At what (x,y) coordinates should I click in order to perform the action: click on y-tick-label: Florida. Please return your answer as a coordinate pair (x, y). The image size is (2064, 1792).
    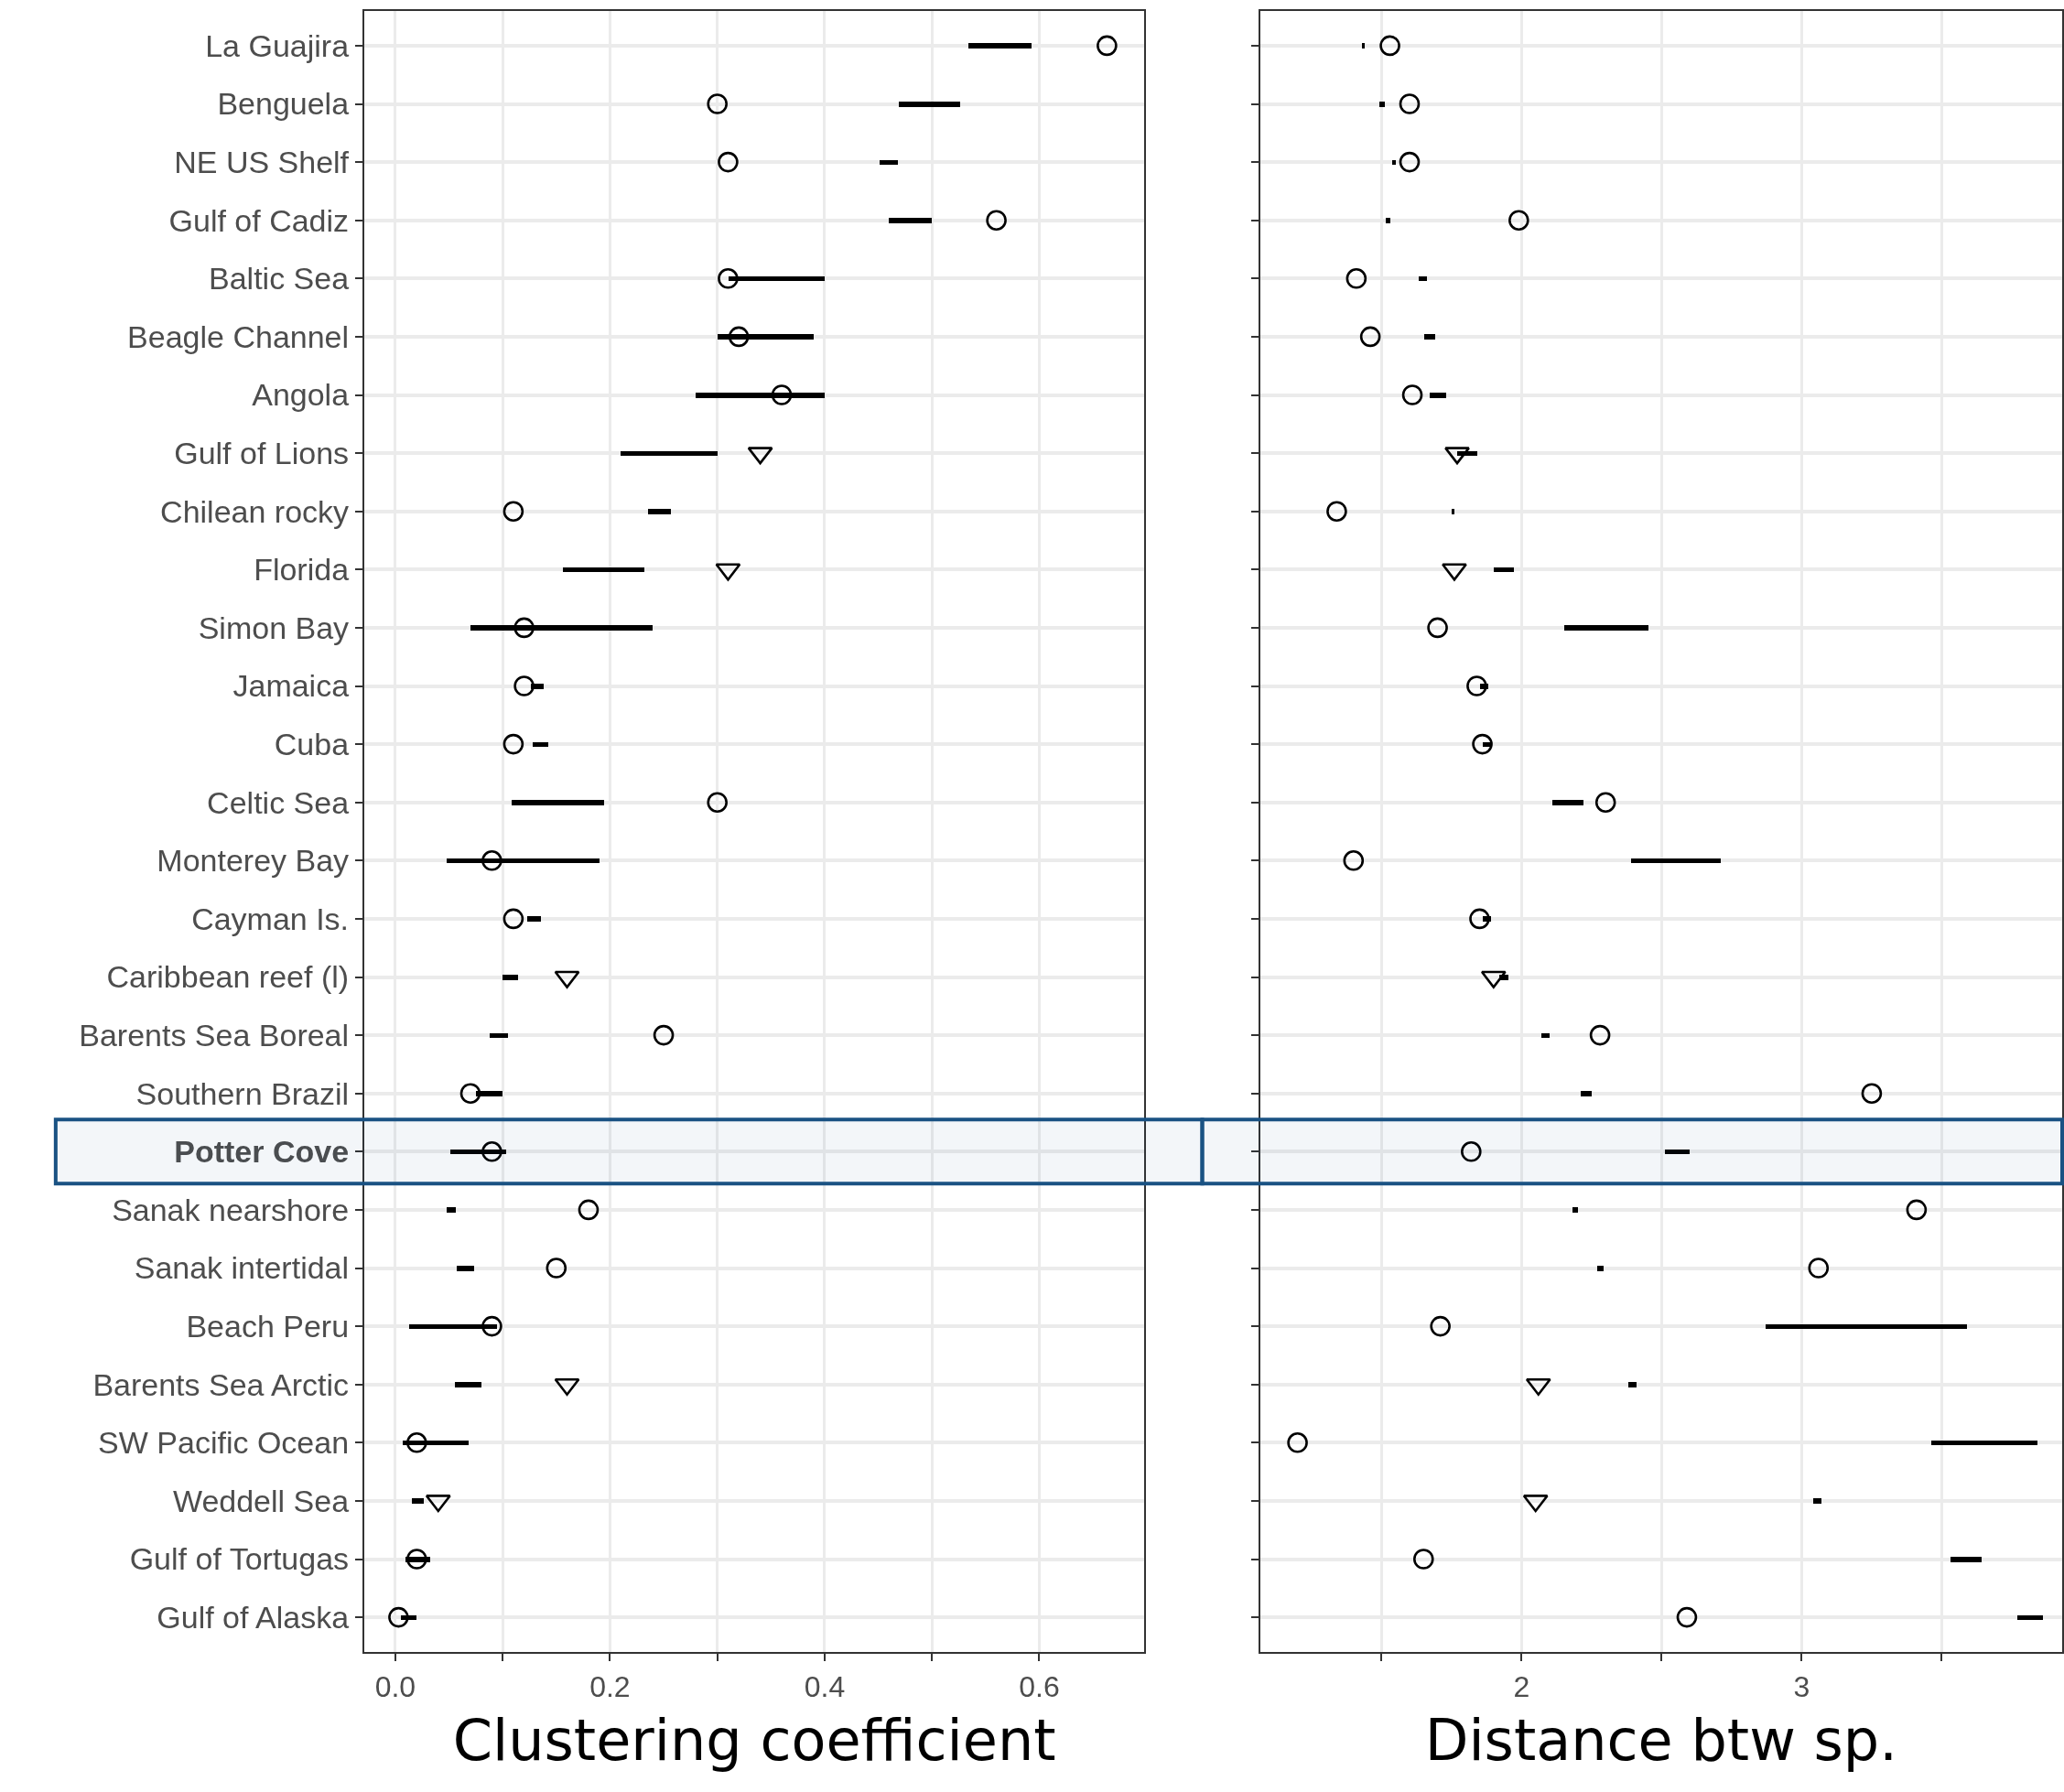
    Looking at the image, I should click on (302, 570).